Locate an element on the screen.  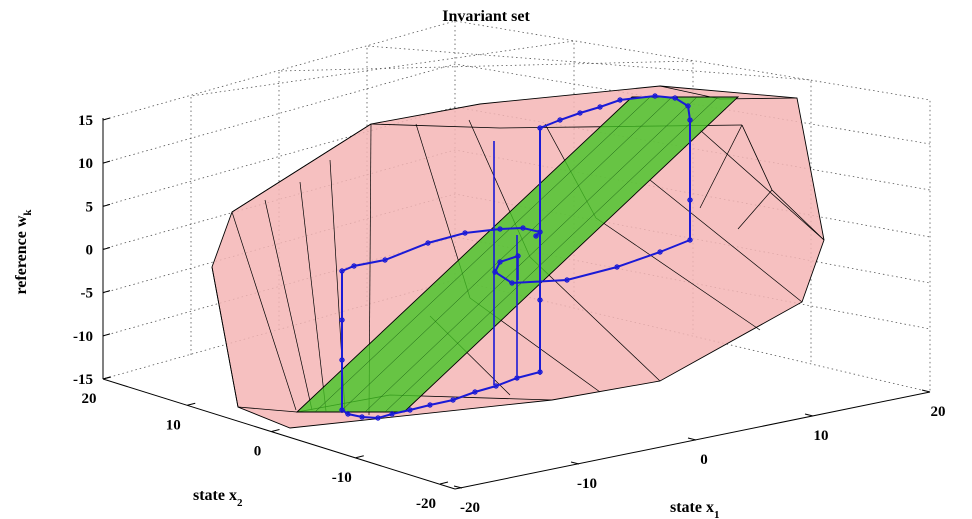
x-tick-label: -10 is located at coordinates (587, 484).